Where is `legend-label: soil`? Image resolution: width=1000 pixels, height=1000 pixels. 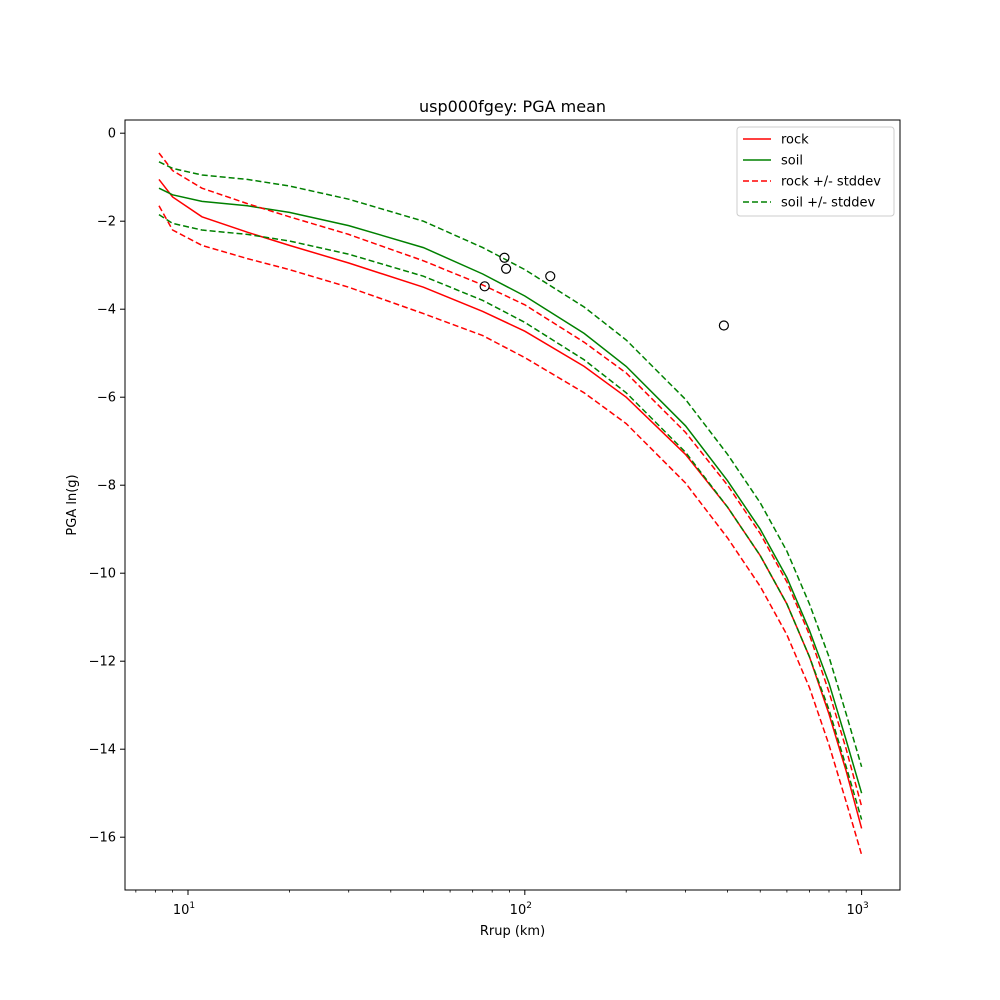 legend-label: soil is located at coordinates (792, 161).